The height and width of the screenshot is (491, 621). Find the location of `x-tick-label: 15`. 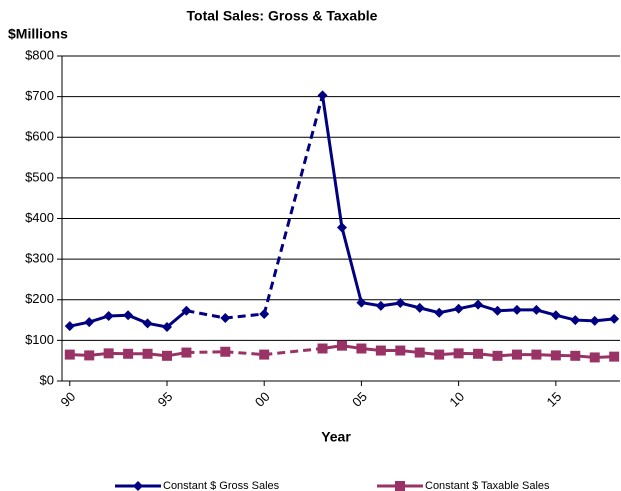

x-tick-label: 15 is located at coordinates (554, 399).